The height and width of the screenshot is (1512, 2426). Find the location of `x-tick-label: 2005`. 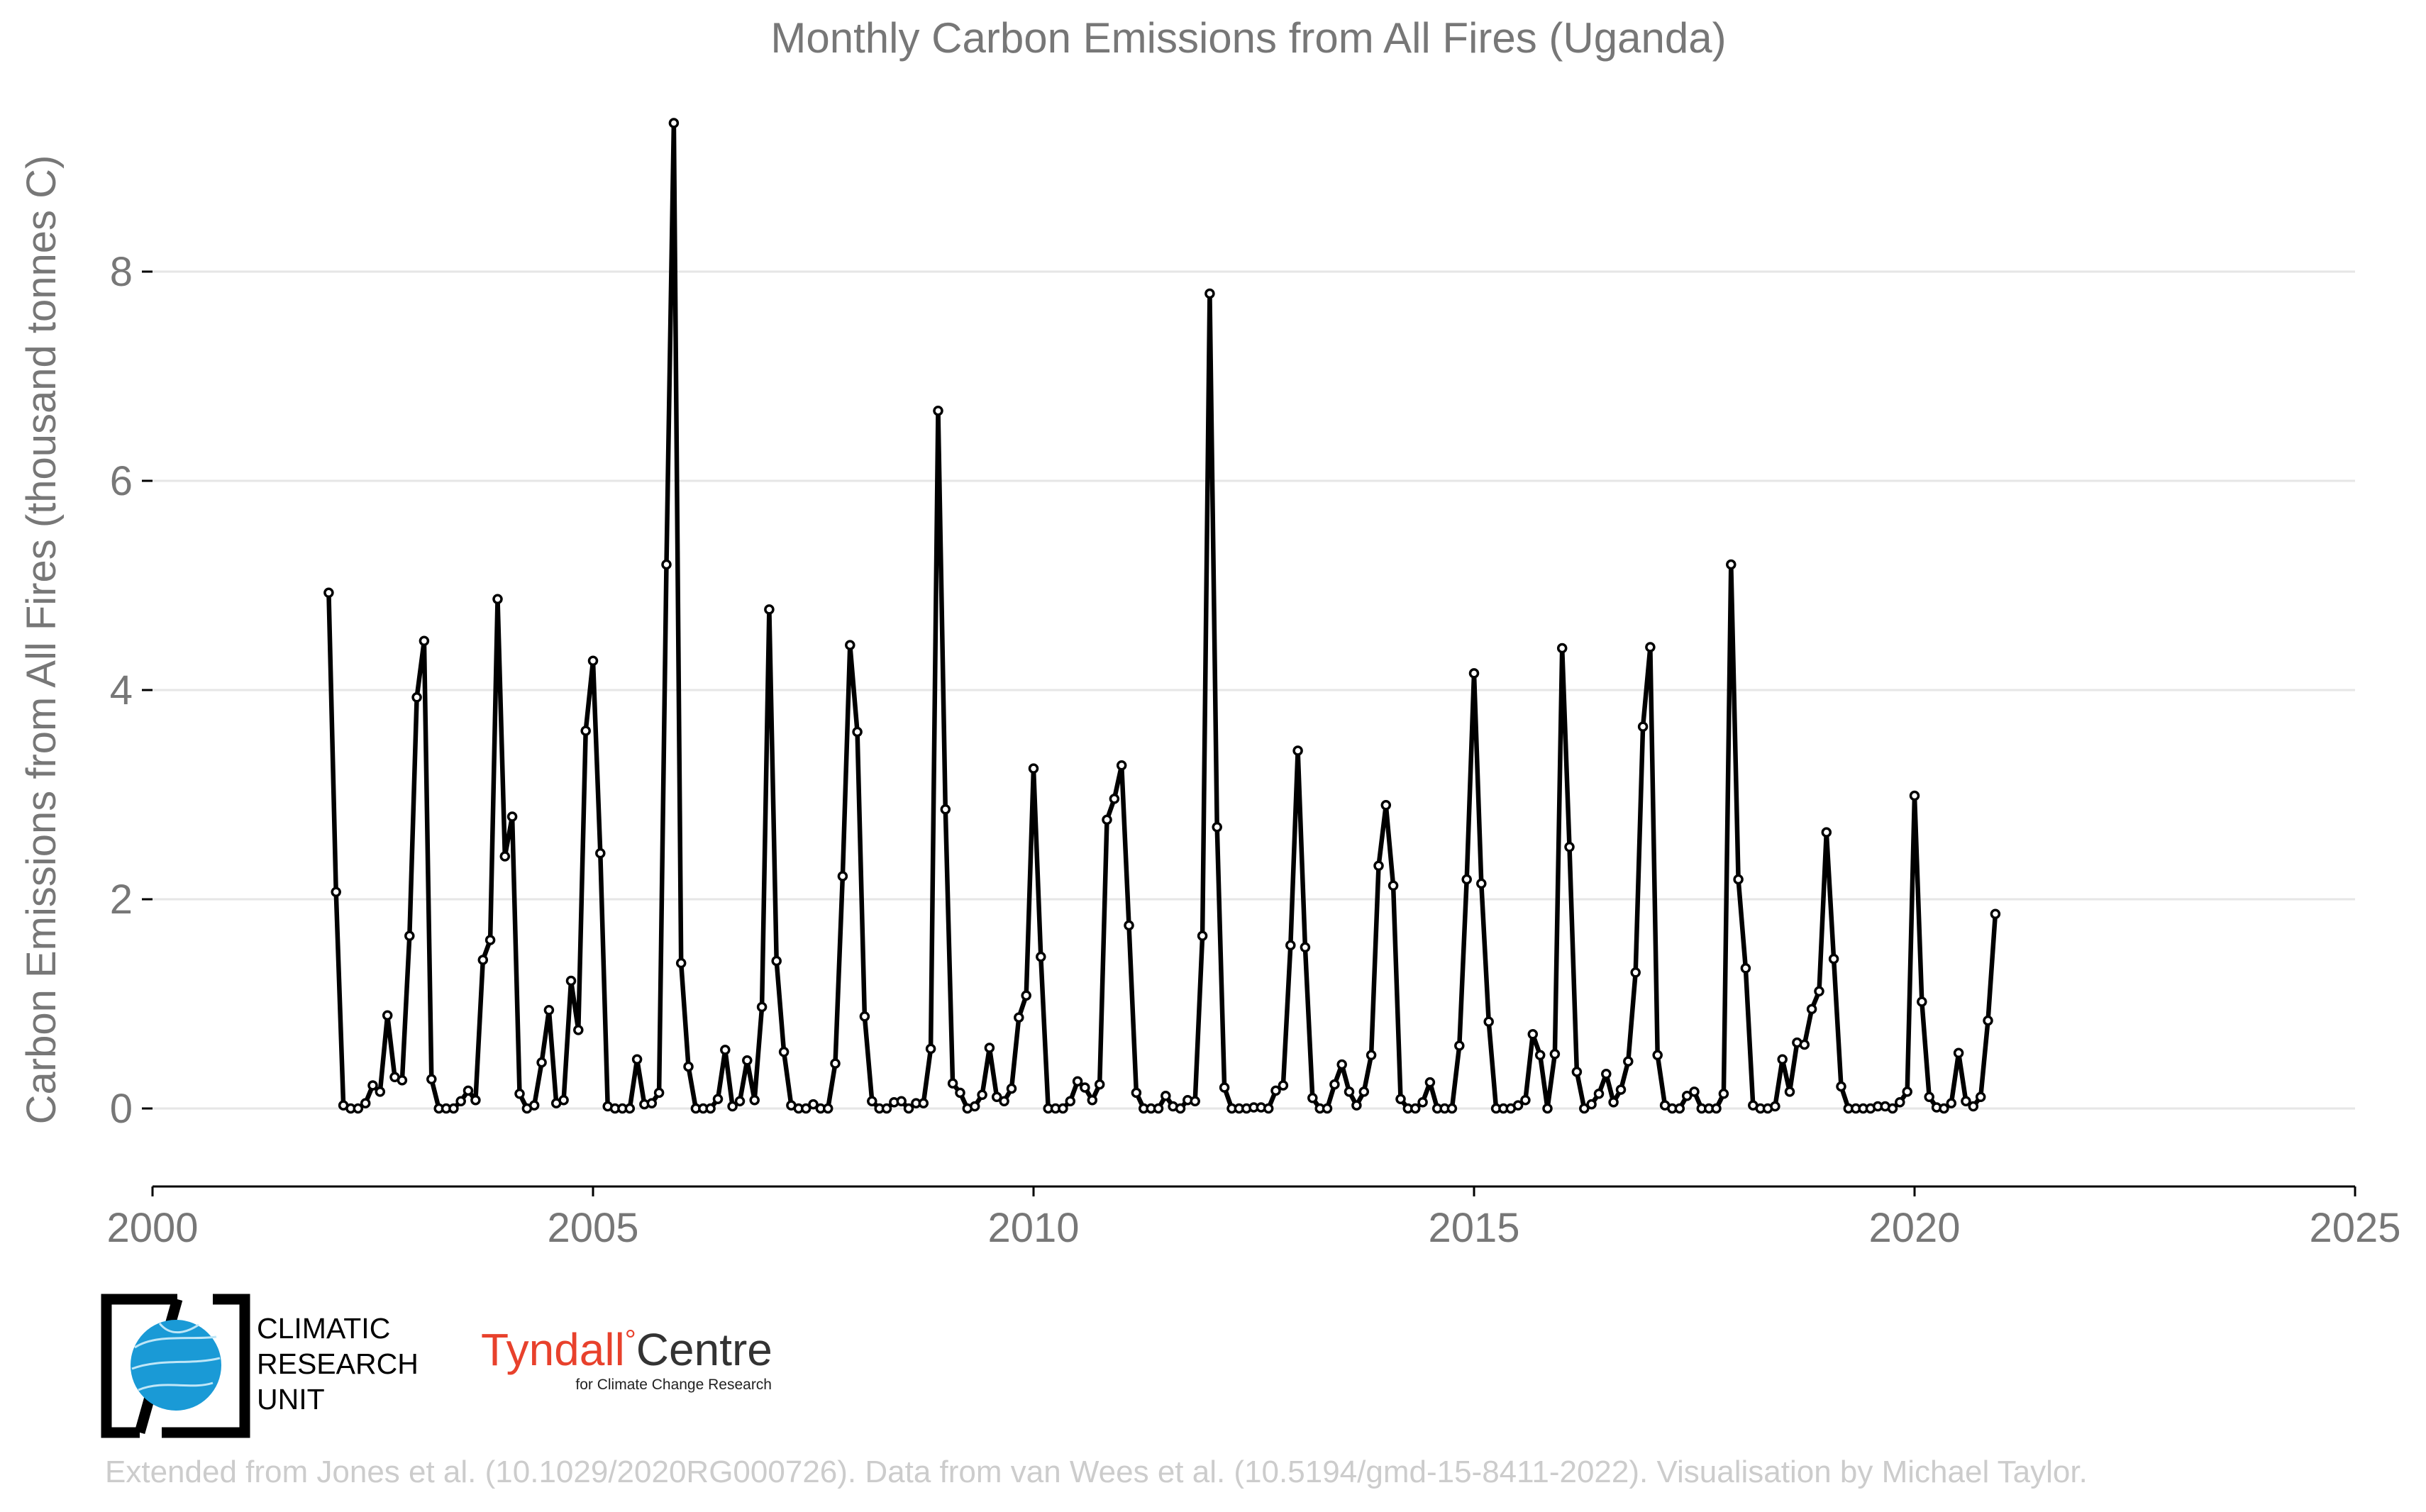

x-tick-label: 2005 is located at coordinates (592, 1228).